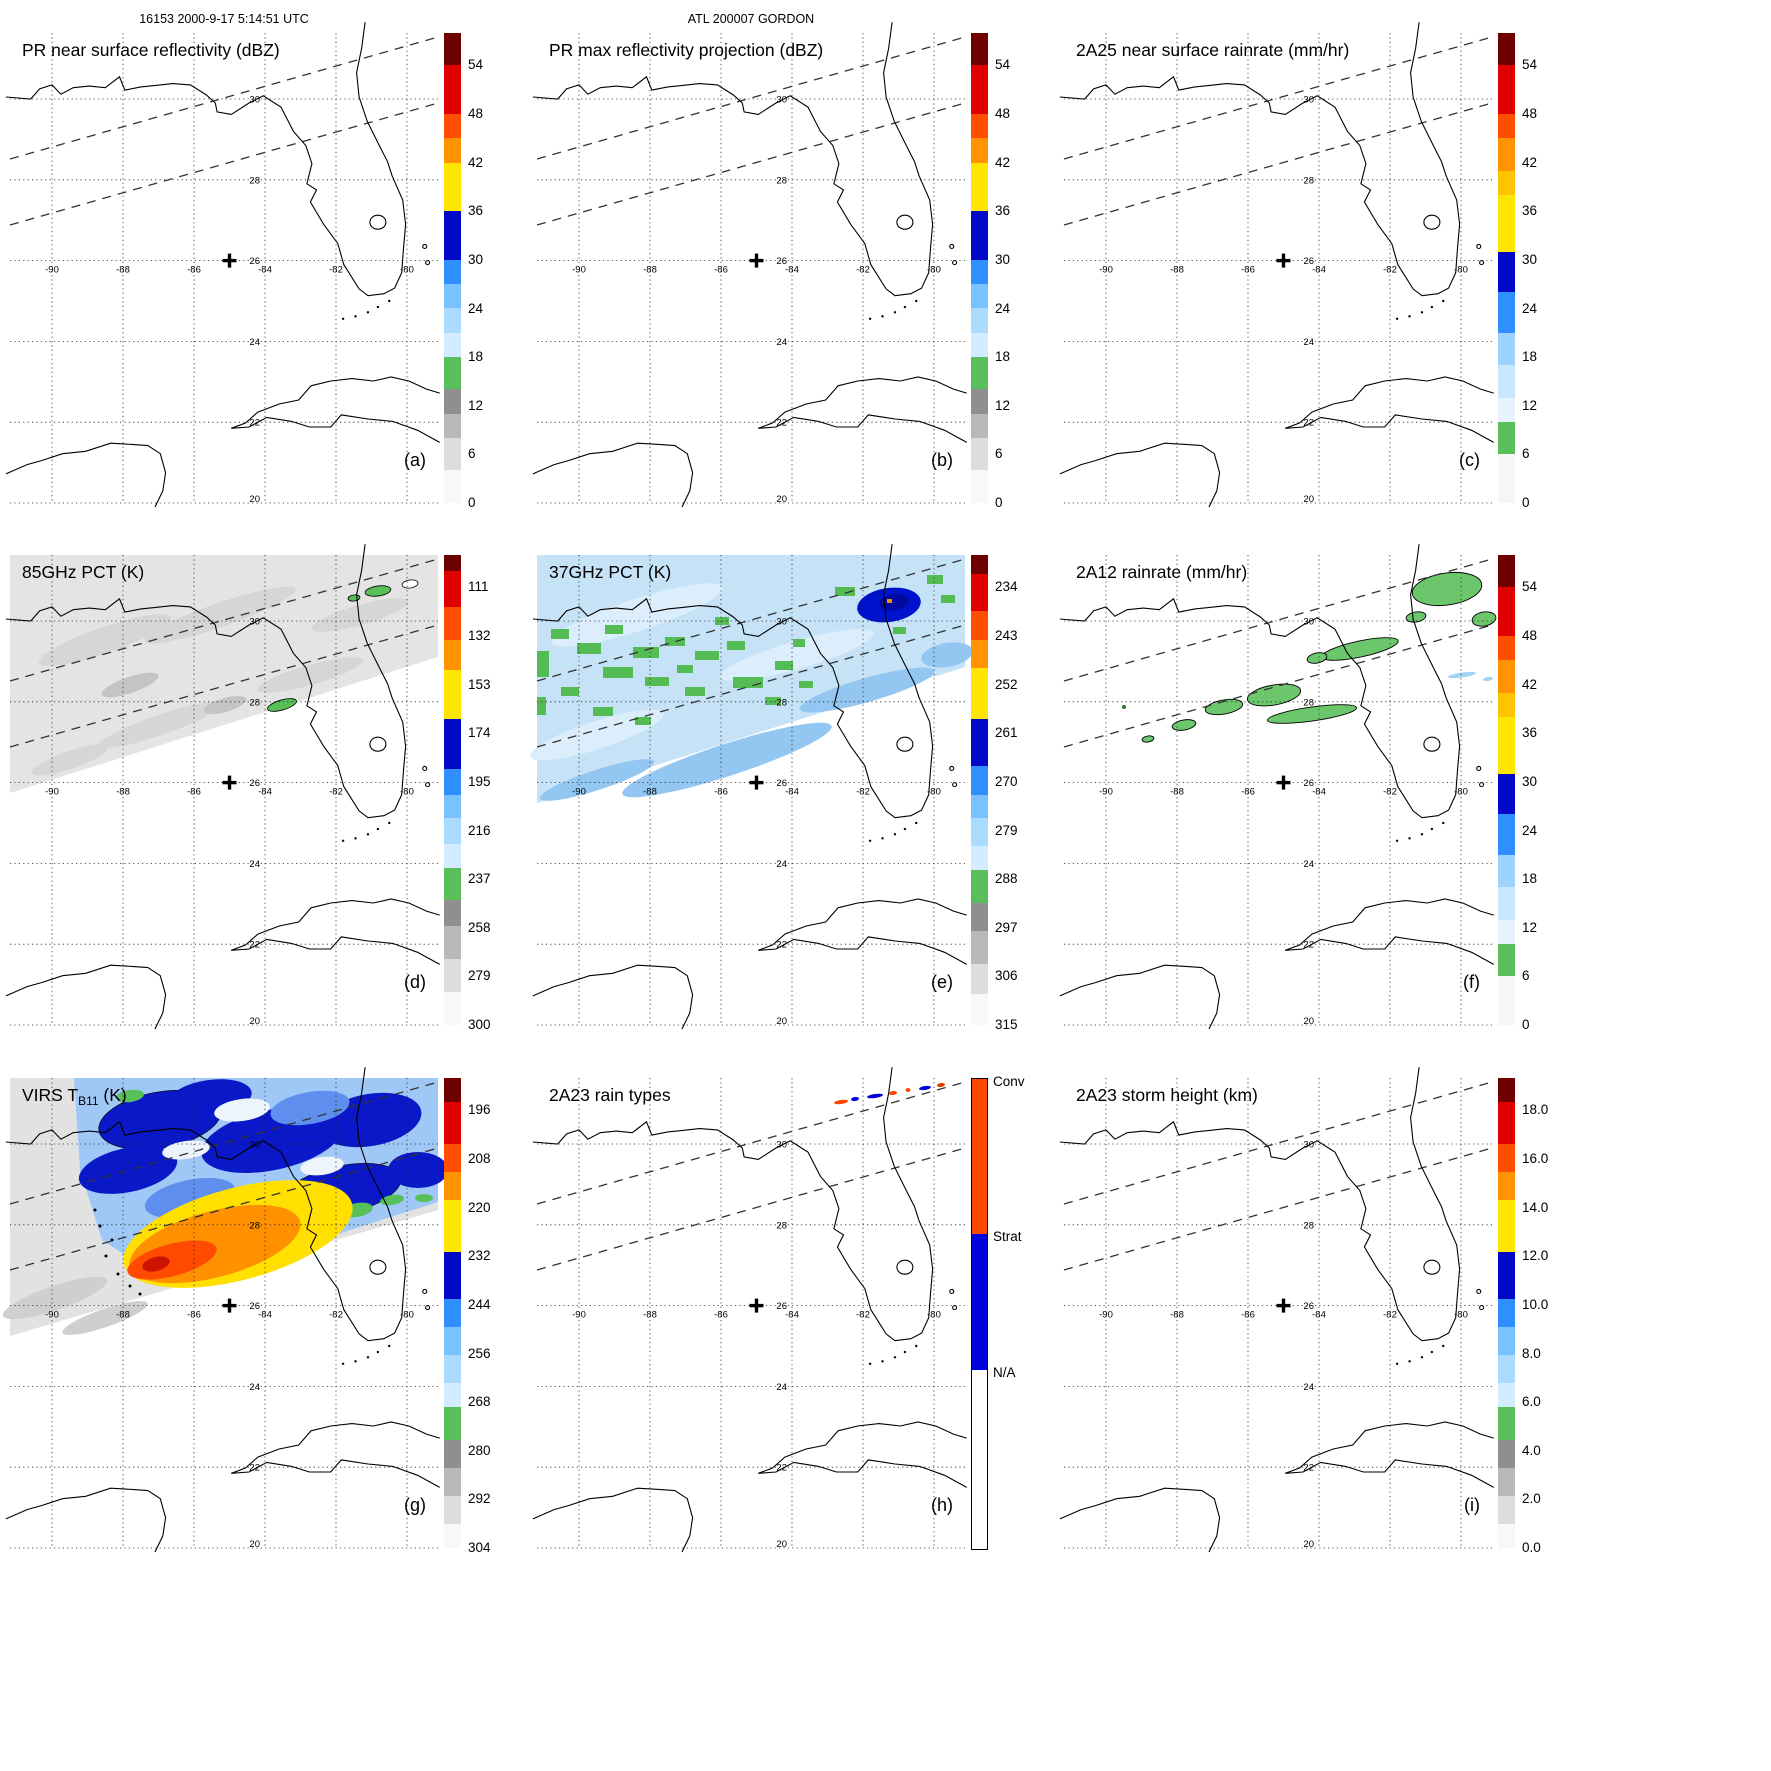 This screenshot has height=1771, width=1771. Describe the element at coordinates (1530, 830) in the screenshot. I see `colorbar-tick-label: 24` at that location.